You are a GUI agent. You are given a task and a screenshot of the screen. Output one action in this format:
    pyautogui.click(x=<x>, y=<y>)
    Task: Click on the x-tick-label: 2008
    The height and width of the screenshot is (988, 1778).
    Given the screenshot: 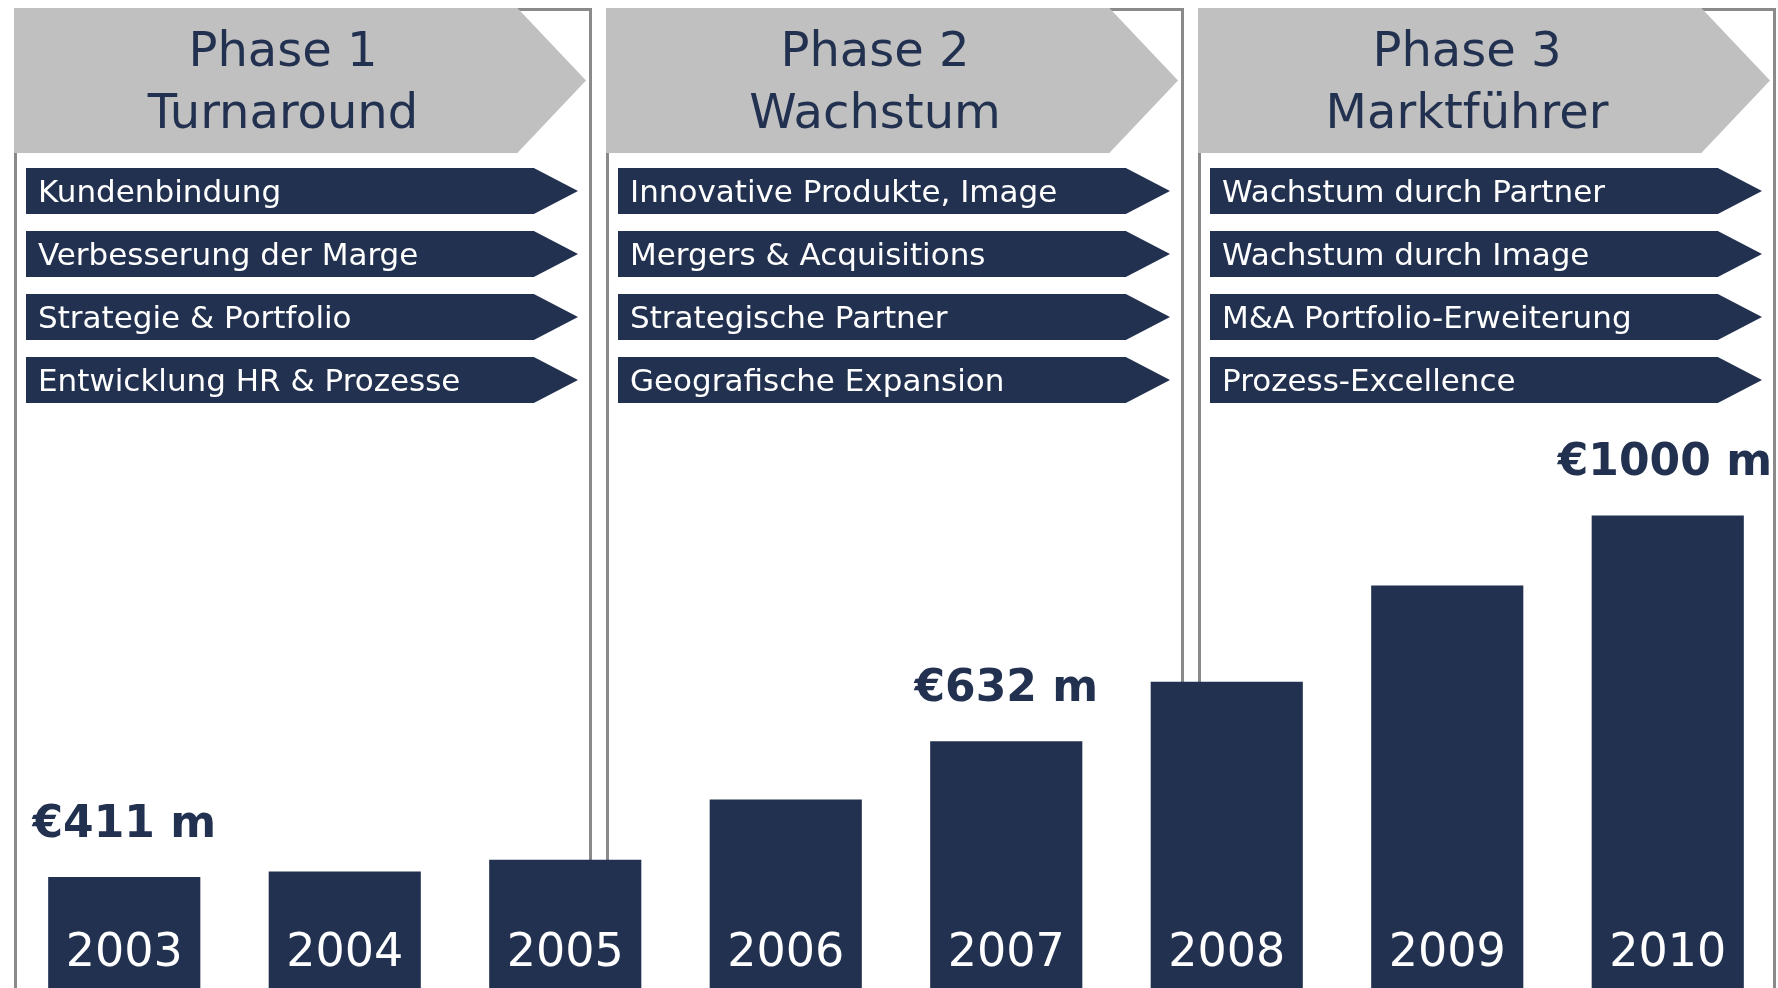 What is the action you would take?
    pyautogui.click(x=1227, y=950)
    